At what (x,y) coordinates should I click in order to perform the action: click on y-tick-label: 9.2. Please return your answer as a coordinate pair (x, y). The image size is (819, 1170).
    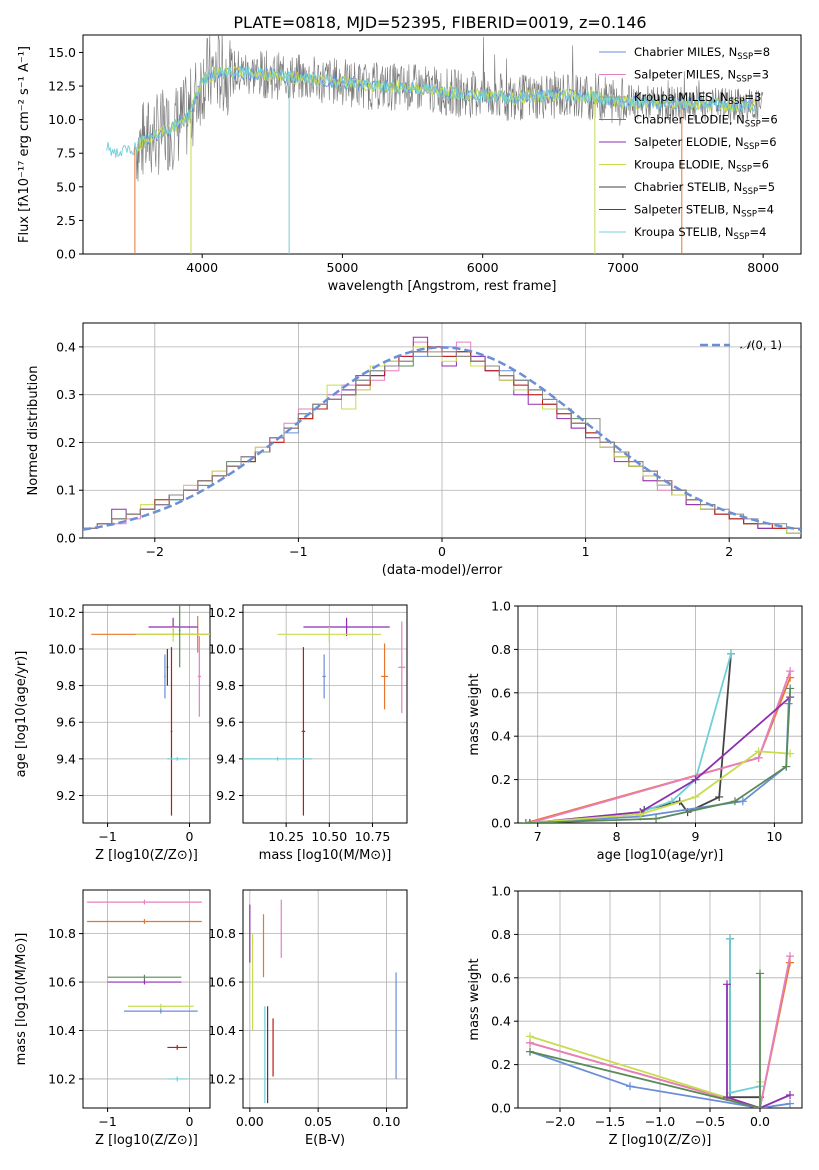
    Looking at the image, I should click on (226, 795).